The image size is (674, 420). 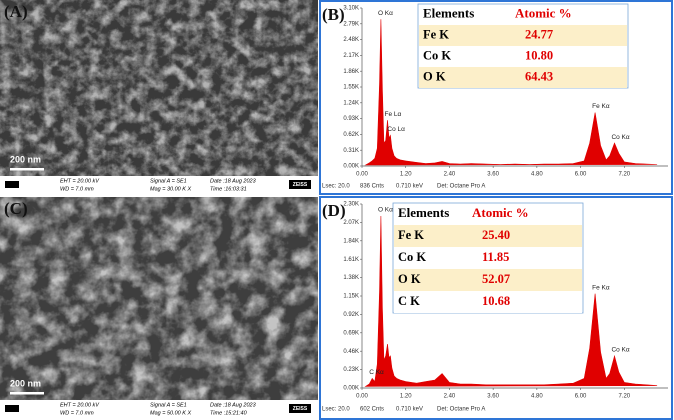 What do you see at coordinates (496, 235) in the screenshot?
I see `table-cell: 25.40` at bounding box center [496, 235].